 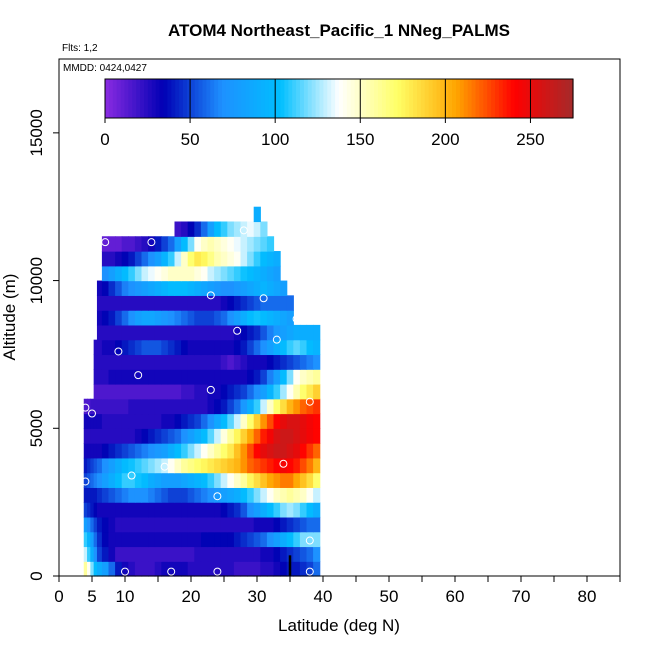 What do you see at coordinates (9, 317) in the screenshot?
I see `y-axis-label: Altitude (m)` at bounding box center [9, 317].